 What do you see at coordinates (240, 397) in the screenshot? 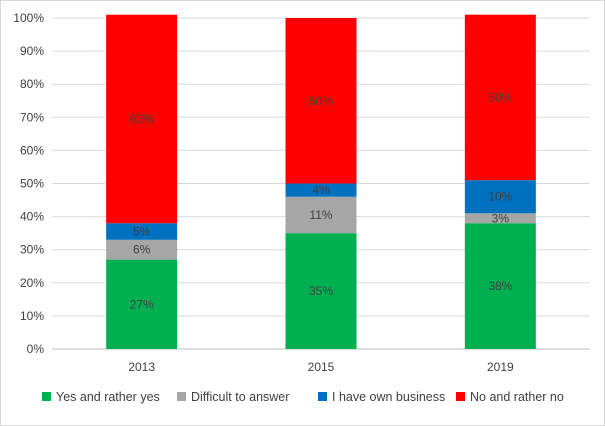
I see `legend-label: Difficult to answer` at bounding box center [240, 397].